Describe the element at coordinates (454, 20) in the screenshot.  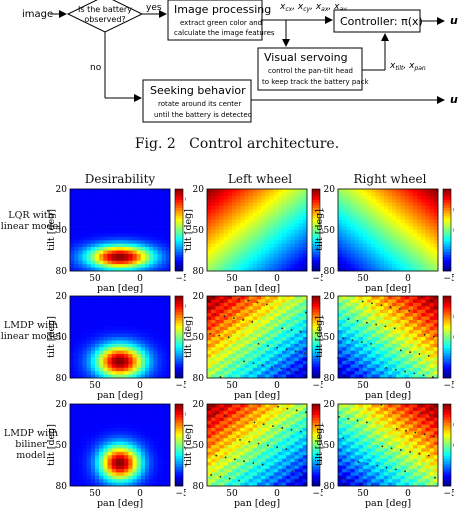
I see `output-u-top: u` at that location.